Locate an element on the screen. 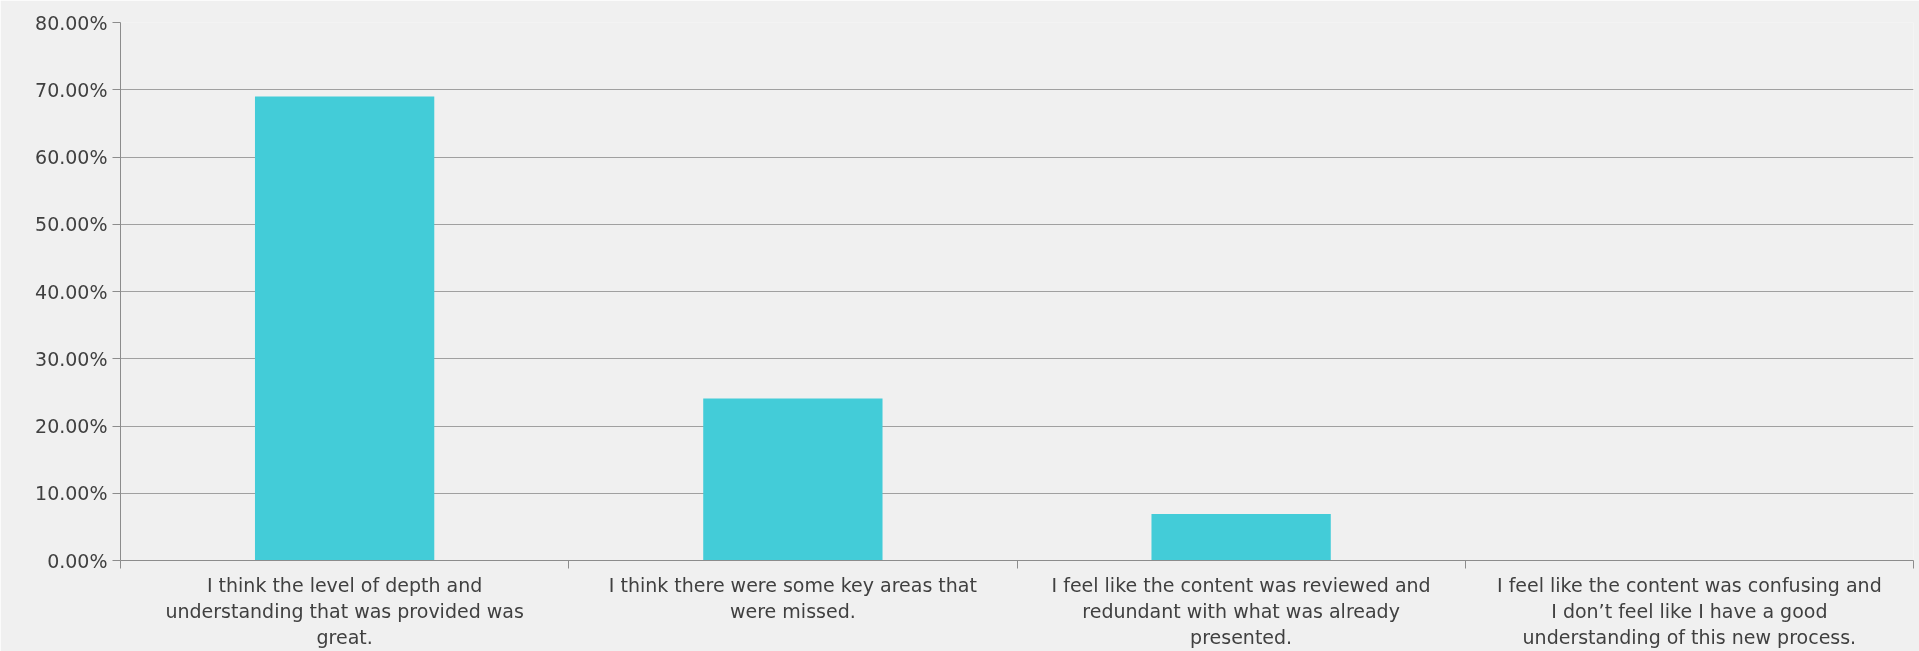 This screenshot has height=651, width=1919. y-tick-label: 50.00% is located at coordinates (71, 224).